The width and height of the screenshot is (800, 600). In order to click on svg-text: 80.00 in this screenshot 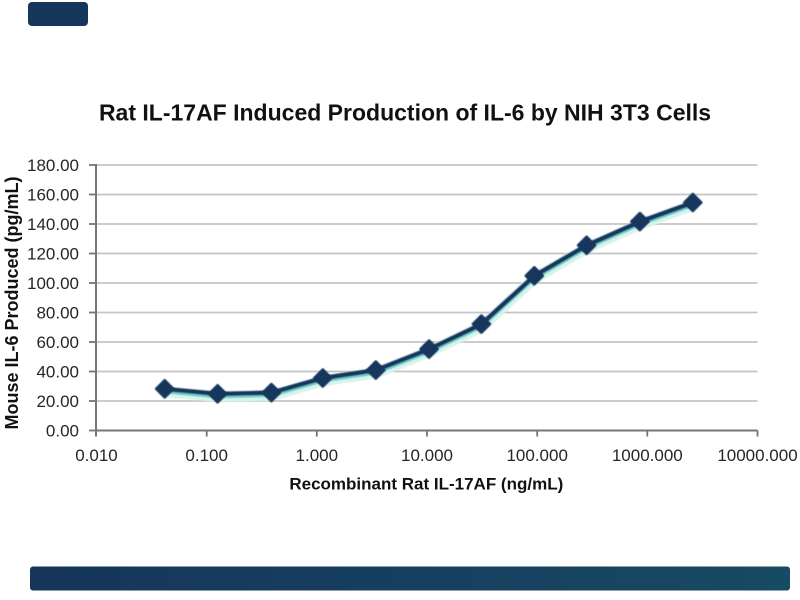, I will do `click(57, 313)`.